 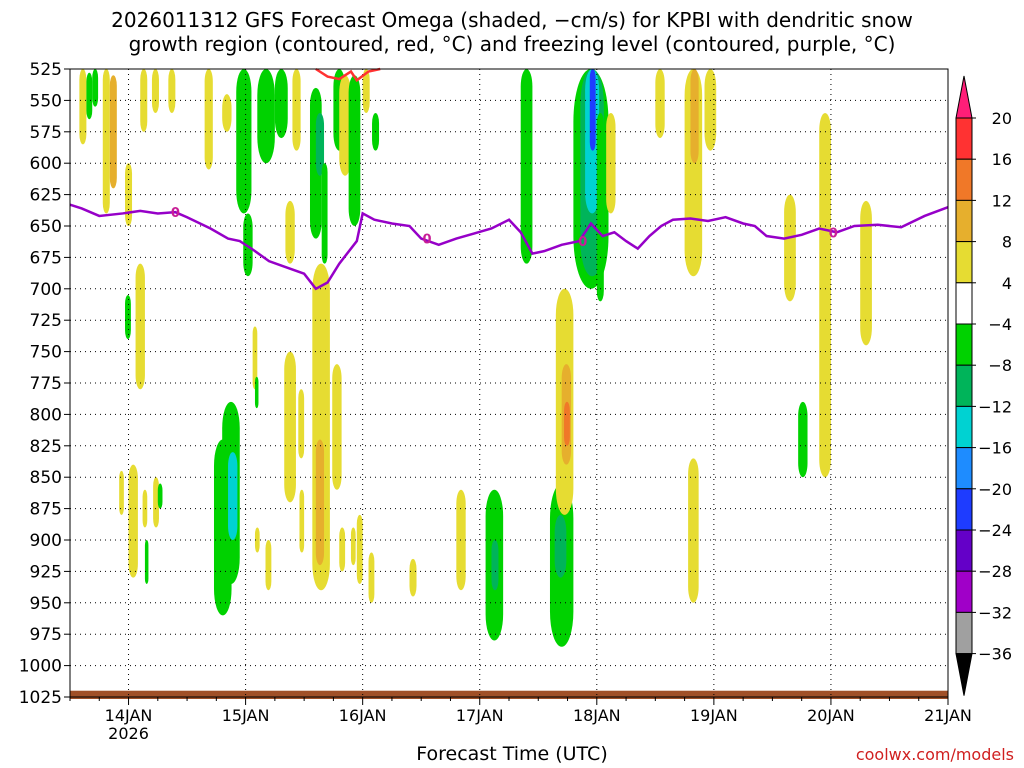 I want to click on y-tick-label-625: 625, so click(x=46, y=196).